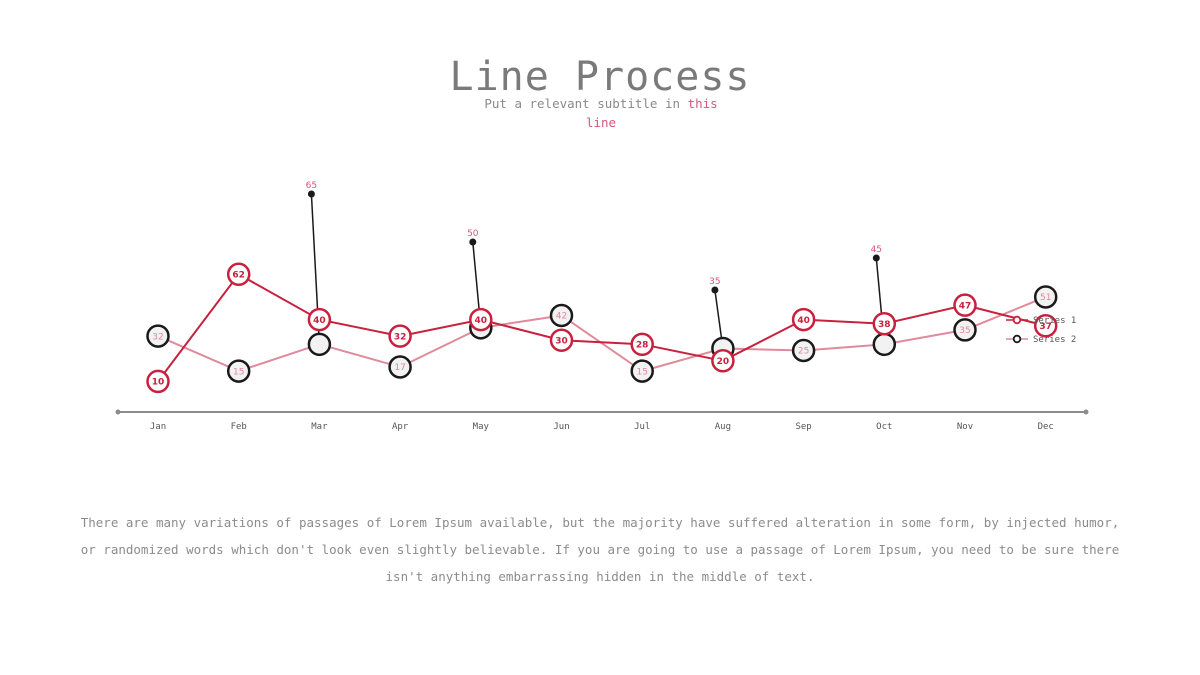 The height and width of the screenshot is (675, 1200). What do you see at coordinates (1054, 340) in the screenshot?
I see `legend-label-series-2: Series 2` at bounding box center [1054, 340].